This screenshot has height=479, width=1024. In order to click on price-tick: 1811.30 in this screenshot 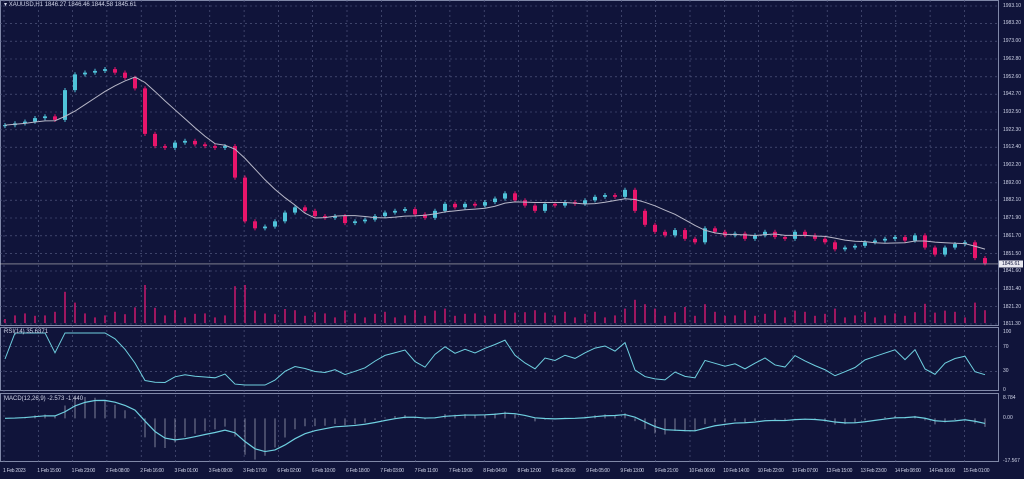, I will do `click(1012, 324)`.